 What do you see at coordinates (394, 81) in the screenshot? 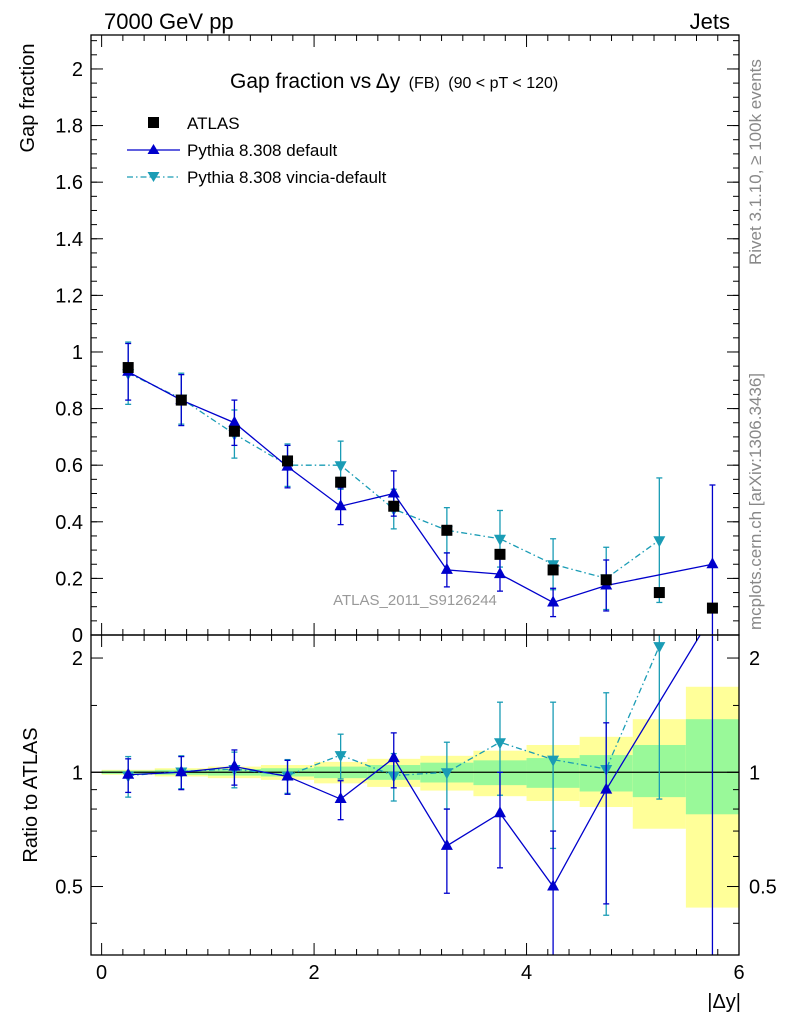
I see `main-chart-title: Gap fraction vs Δy (FB) (90 < pT < 120)` at bounding box center [394, 81].